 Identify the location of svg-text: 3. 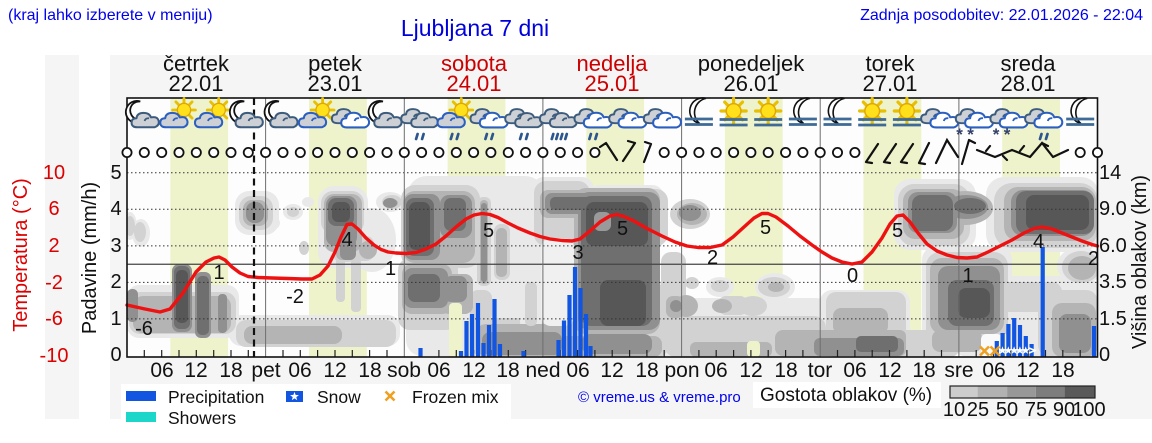
(577, 253).